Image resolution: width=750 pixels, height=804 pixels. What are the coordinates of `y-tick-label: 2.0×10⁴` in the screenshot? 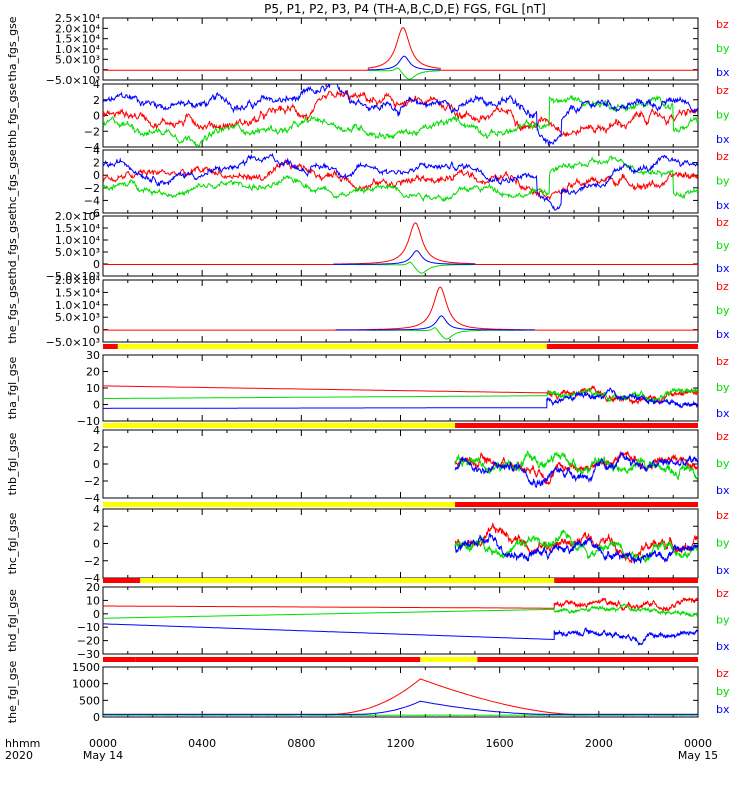 It's located at (78, 280).